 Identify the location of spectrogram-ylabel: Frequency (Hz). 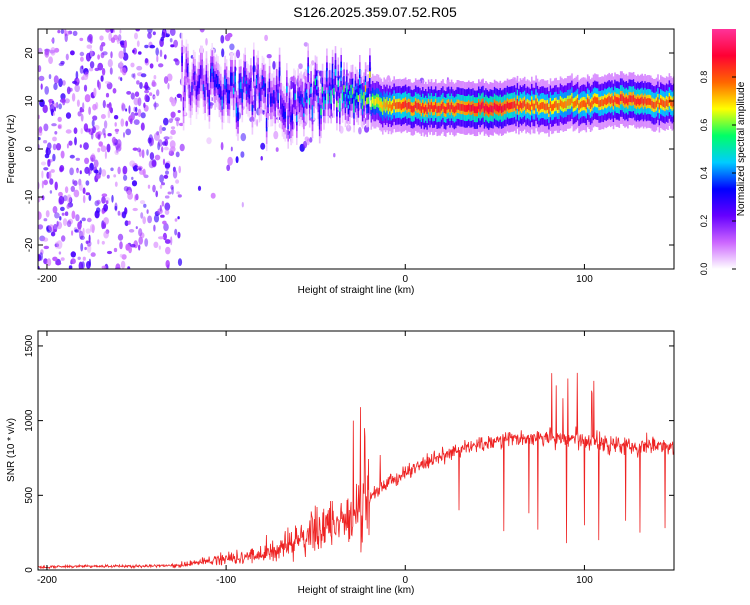
(11, 149).